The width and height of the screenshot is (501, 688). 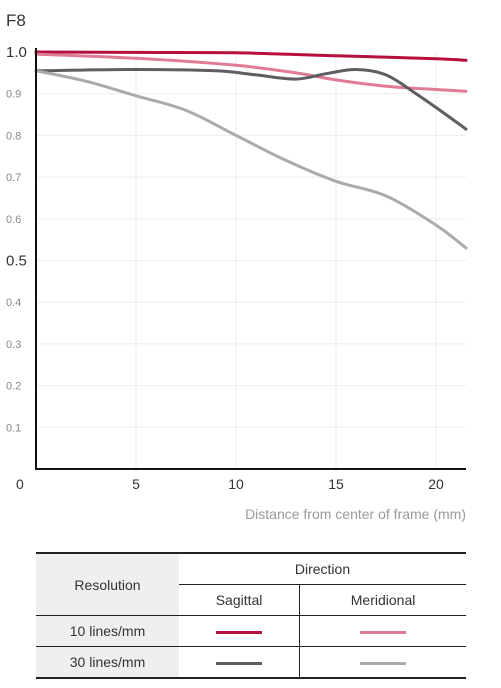 What do you see at coordinates (107, 662) in the screenshot?
I see `legend-row-30-label: 30 lines/mm` at bounding box center [107, 662].